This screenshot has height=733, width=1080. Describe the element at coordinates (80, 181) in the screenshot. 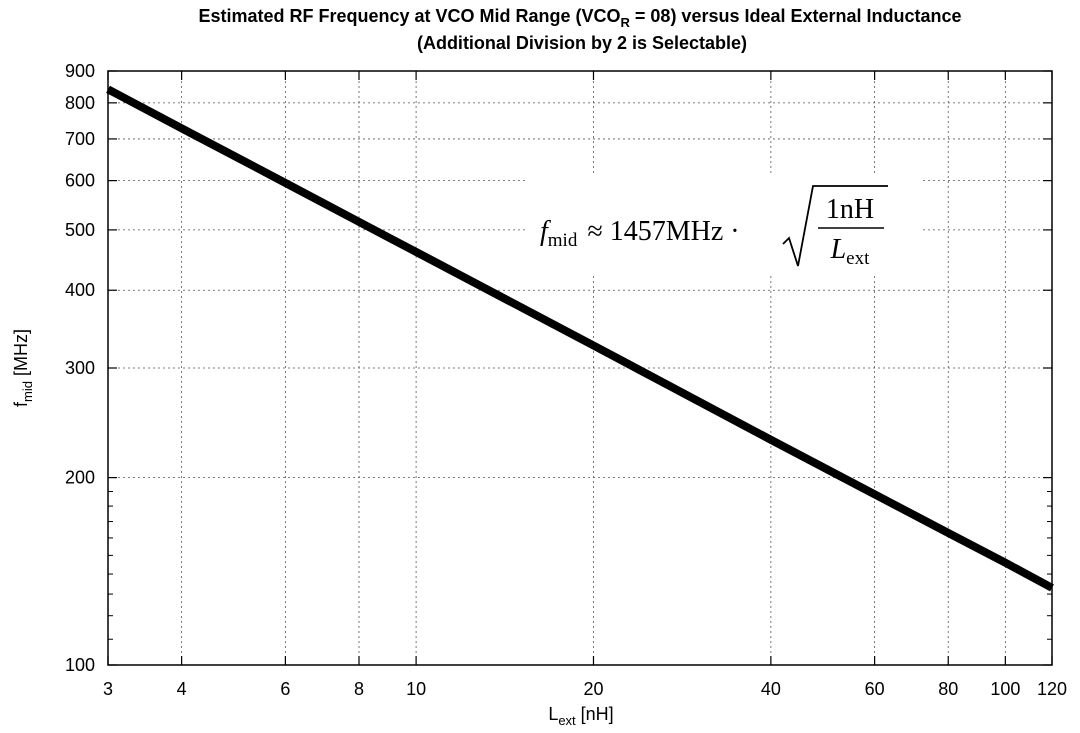

I see `y-tick-label: 600` at that location.